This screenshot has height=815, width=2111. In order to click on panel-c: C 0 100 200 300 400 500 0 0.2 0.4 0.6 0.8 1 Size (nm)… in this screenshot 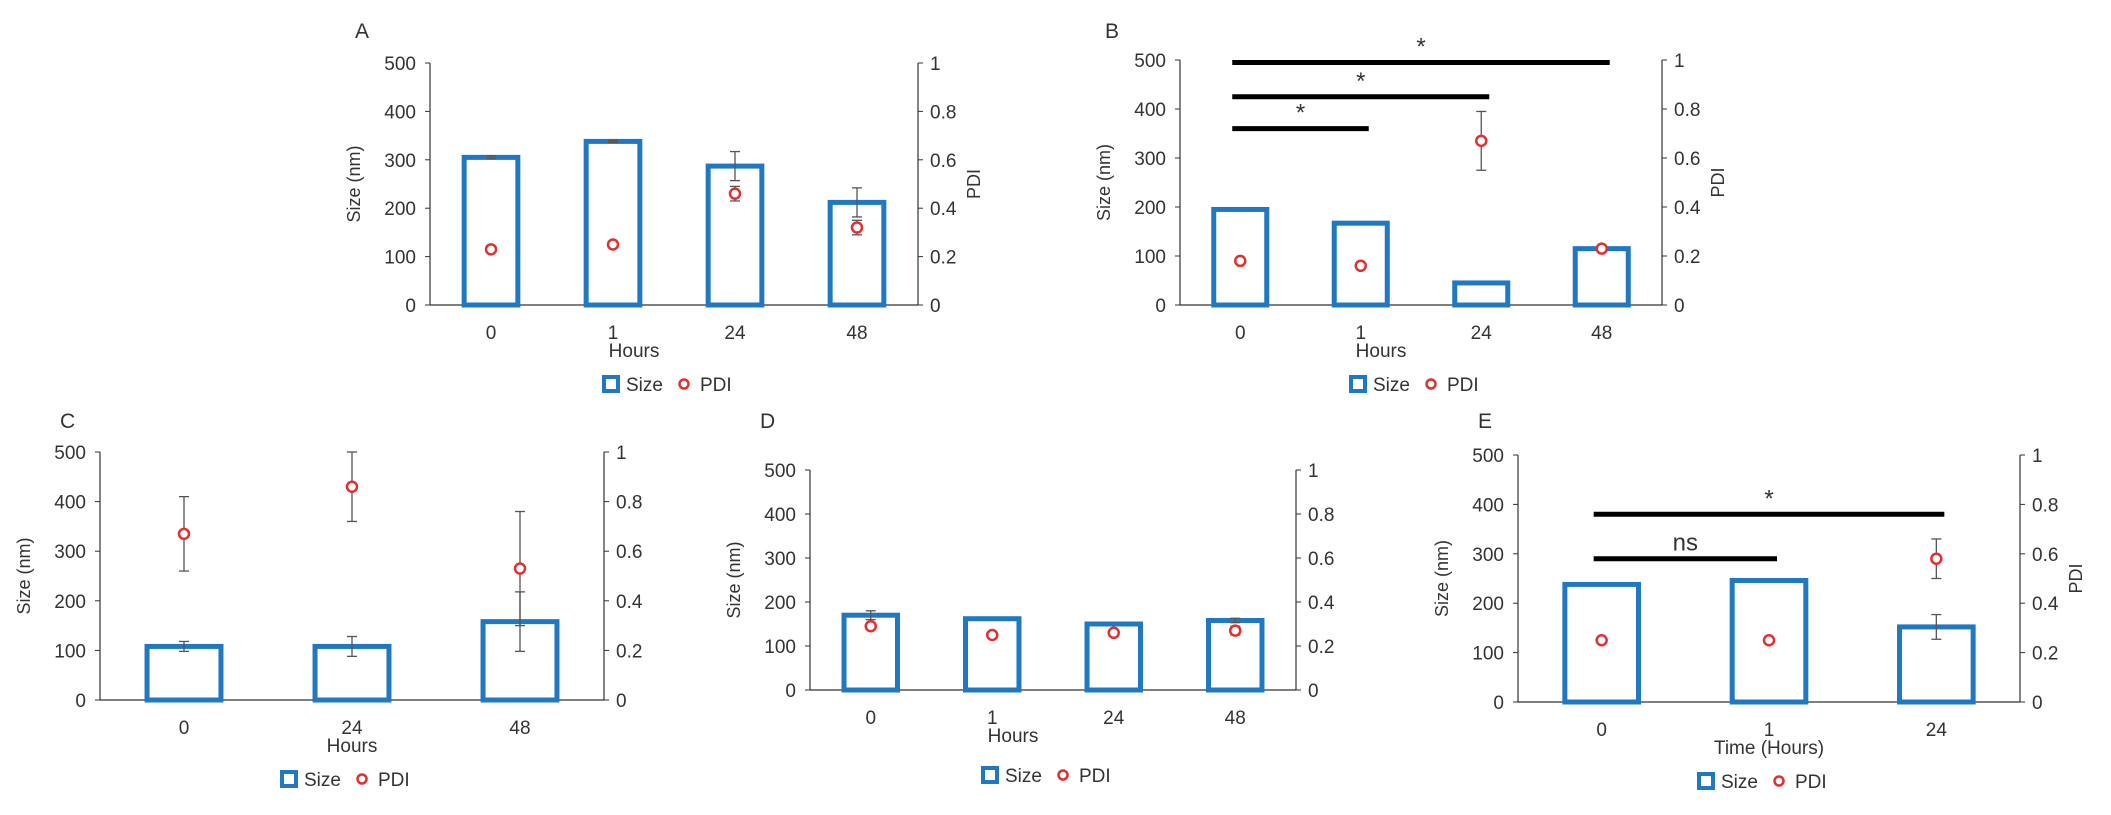, I will do `click(328, 600)`.